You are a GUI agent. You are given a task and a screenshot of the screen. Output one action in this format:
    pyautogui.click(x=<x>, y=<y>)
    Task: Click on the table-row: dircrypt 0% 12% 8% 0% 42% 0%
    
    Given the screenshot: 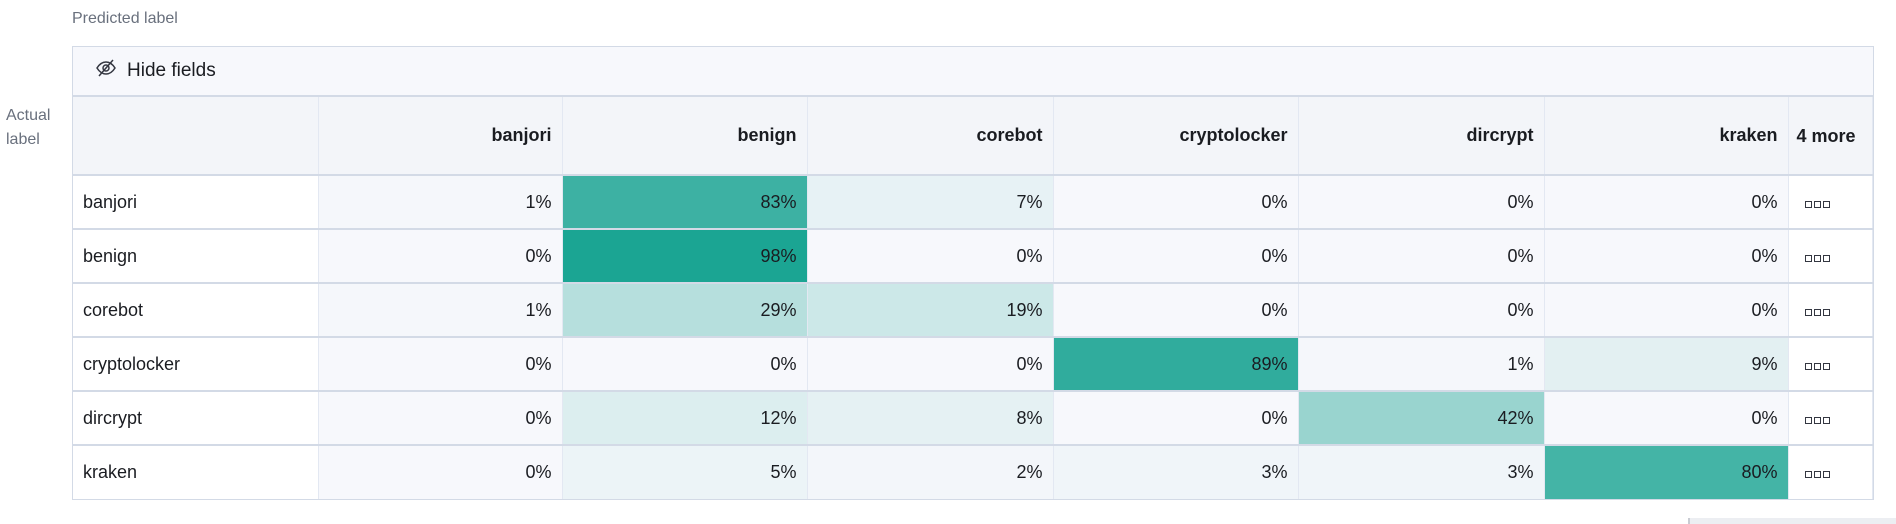 What is the action you would take?
    pyautogui.click(x=973, y=418)
    